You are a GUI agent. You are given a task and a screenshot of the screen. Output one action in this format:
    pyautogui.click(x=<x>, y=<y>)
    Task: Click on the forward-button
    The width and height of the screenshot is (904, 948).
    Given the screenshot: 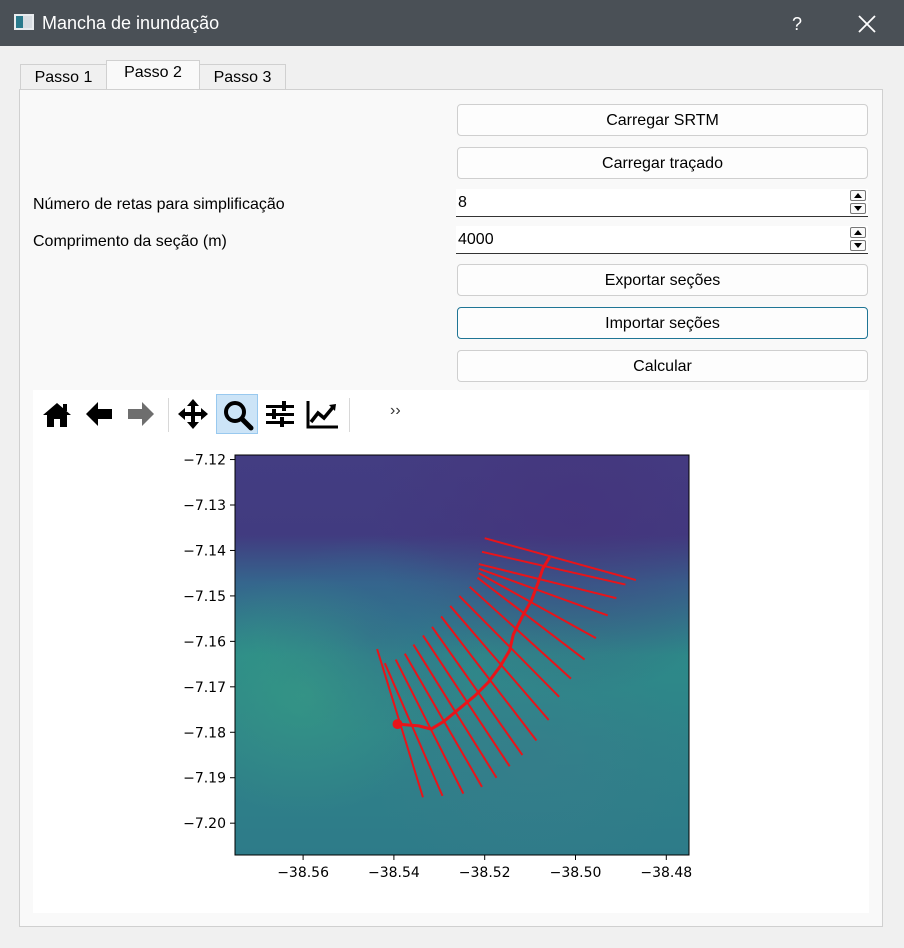 What is the action you would take?
    pyautogui.click(x=141, y=414)
    